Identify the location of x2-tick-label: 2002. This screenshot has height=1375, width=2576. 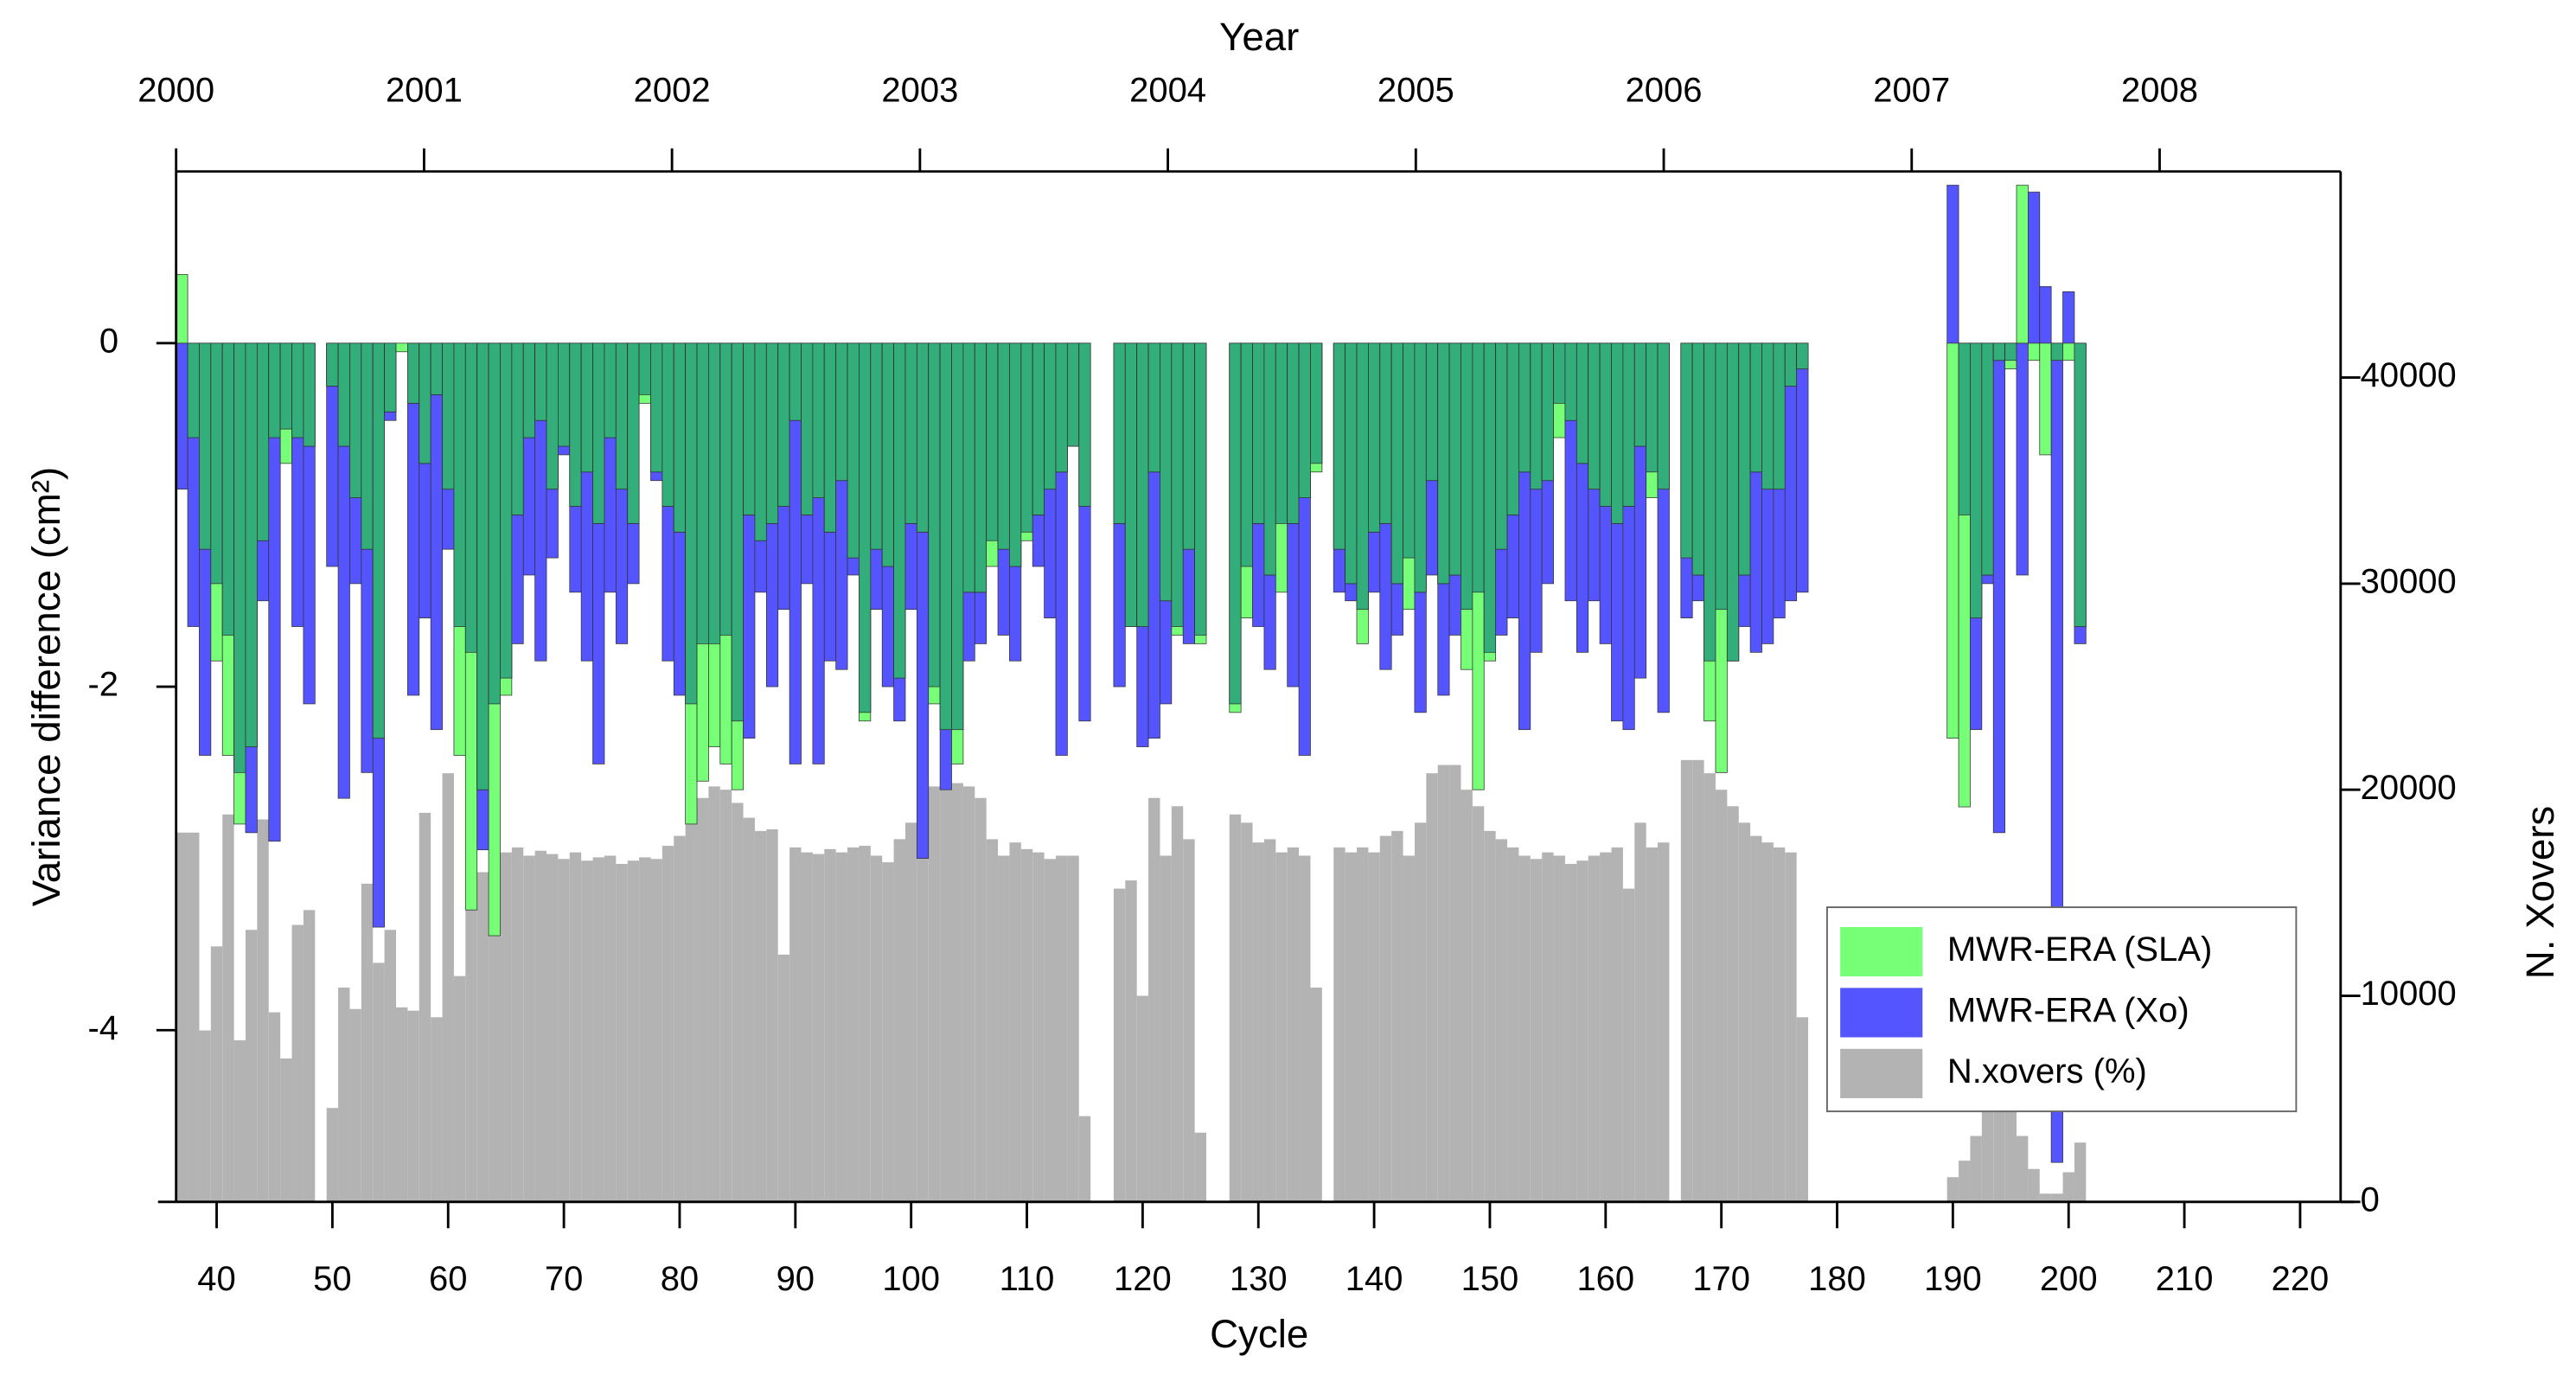
(673, 90).